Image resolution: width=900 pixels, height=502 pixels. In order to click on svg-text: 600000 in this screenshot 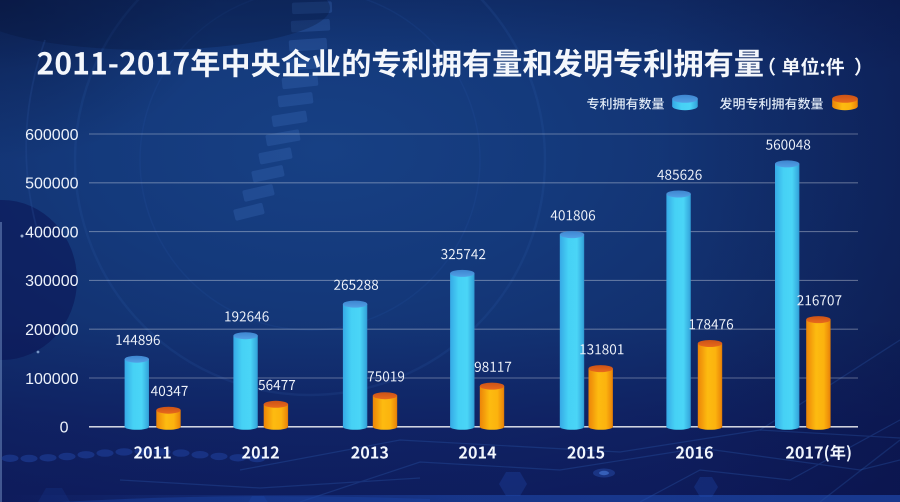, I will do `click(51, 135)`.